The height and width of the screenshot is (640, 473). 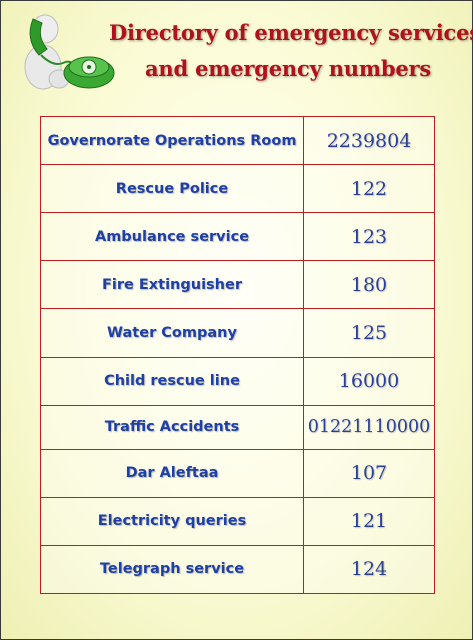 I want to click on table-row: Child rescue line 16000, so click(x=237, y=381).